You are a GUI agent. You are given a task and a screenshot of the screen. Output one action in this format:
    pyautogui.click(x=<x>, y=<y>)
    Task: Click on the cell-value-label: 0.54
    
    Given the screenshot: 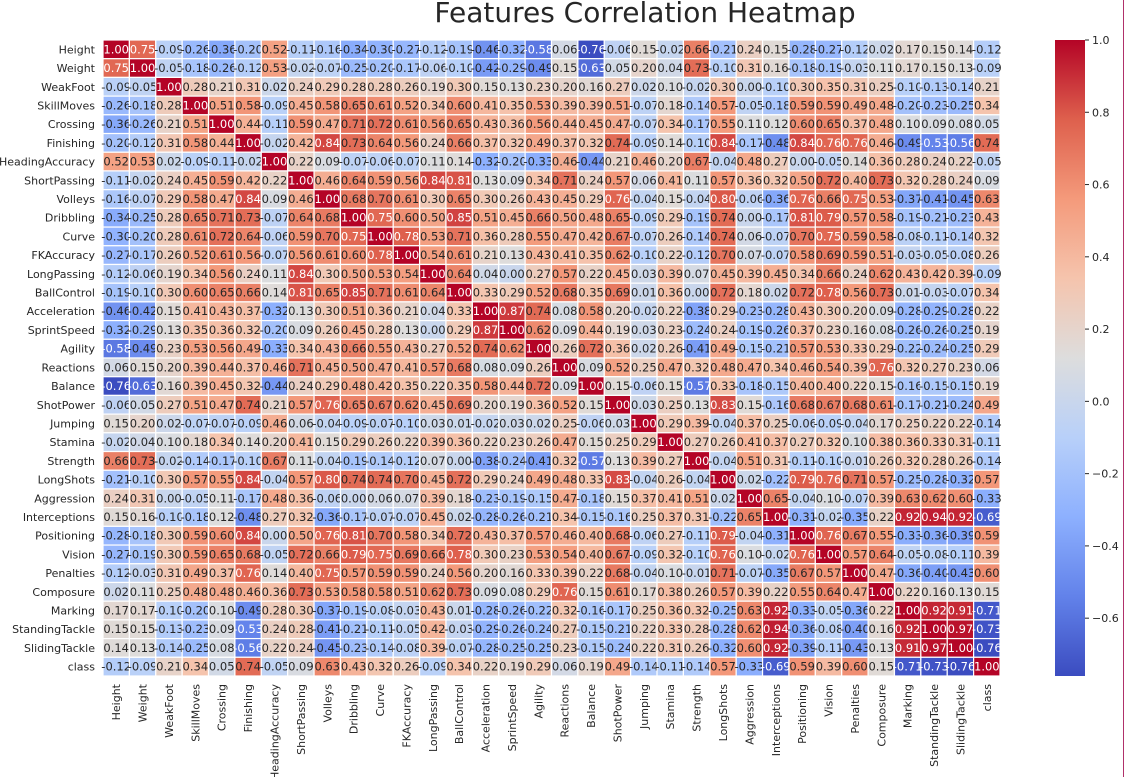 What is the action you would take?
    pyautogui.click(x=407, y=274)
    